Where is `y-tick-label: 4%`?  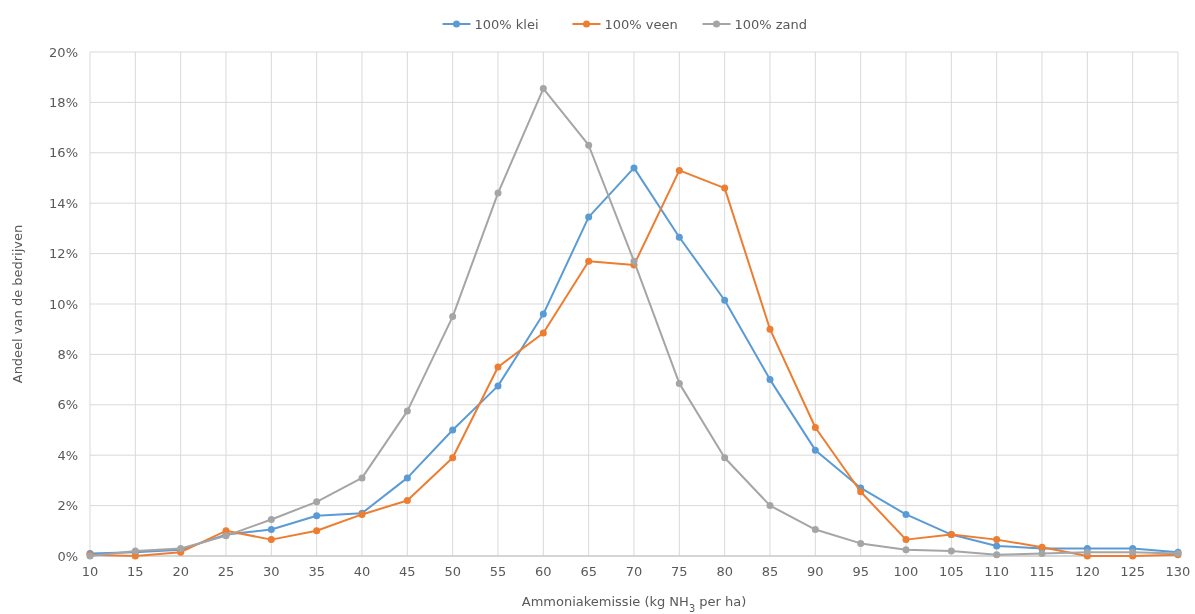 y-tick-label: 4% is located at coordinates (67, 455).